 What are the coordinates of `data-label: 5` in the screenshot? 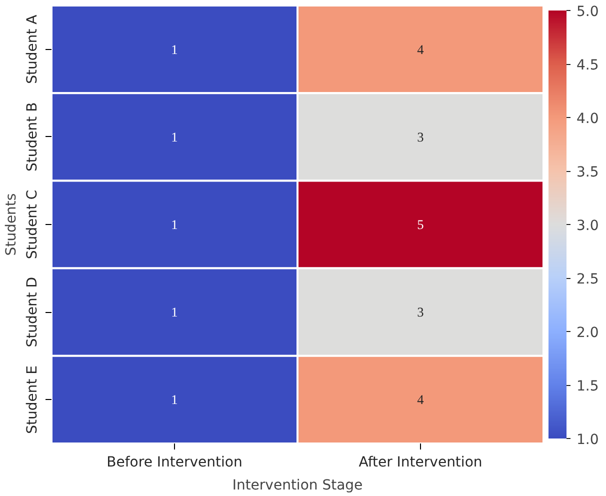 It's located at (420, 224).